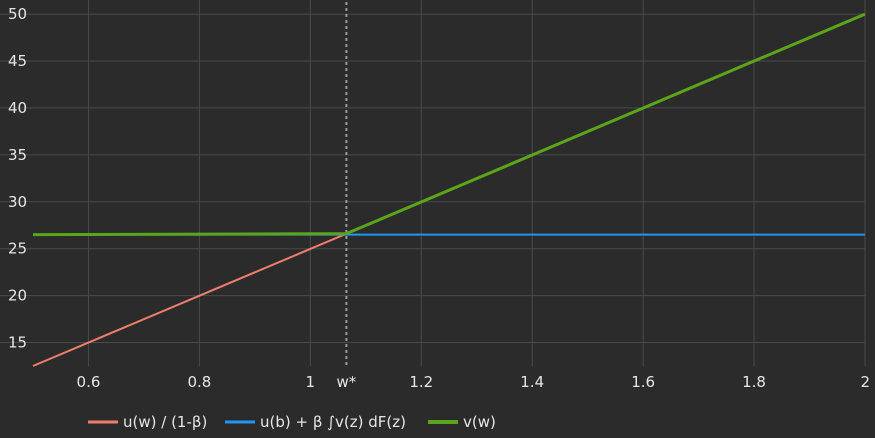 This screenshot has height=438, width=875. What do you see at coordinates (865, 382) in the screenshot?
I see `x-tick-label: 2` at bounding box center [865, 382].